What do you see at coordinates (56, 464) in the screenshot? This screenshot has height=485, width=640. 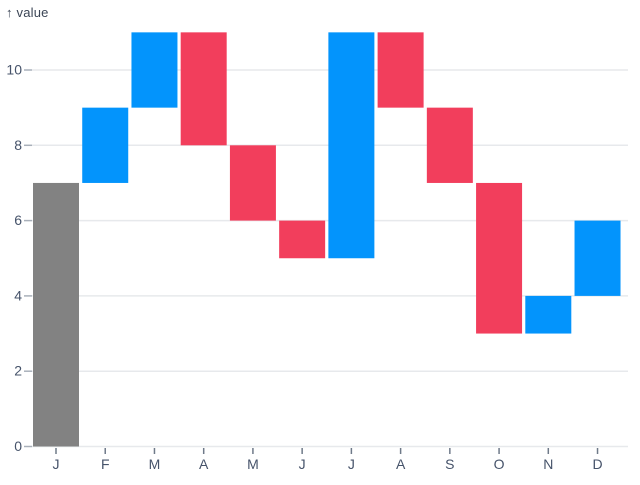 I see `x-tick-label-0: J` at bounding box center [56, 464].